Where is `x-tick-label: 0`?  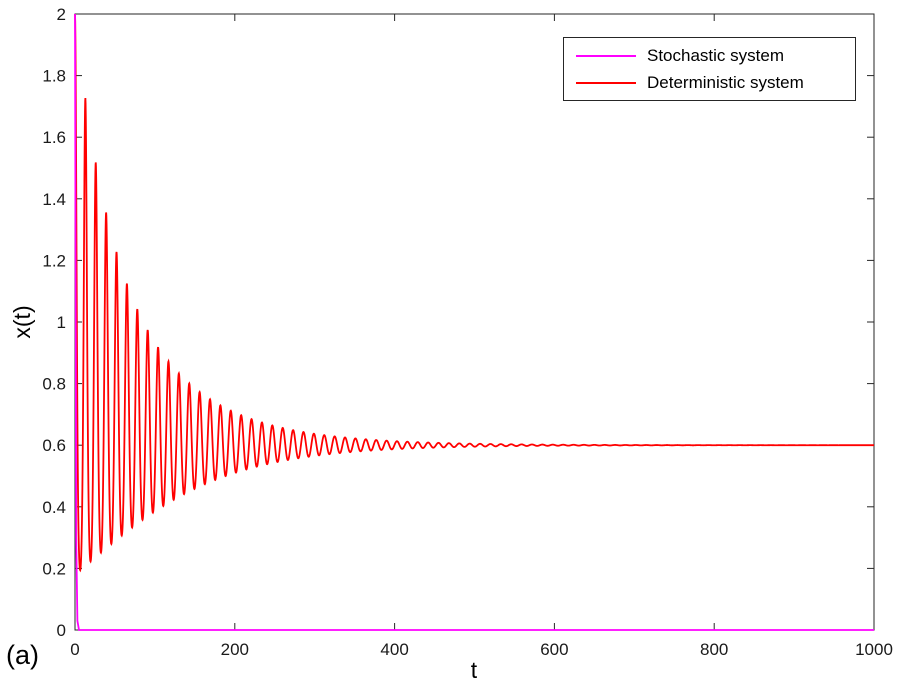 x-tick-label: 0 is located at coordinates (74, 649).